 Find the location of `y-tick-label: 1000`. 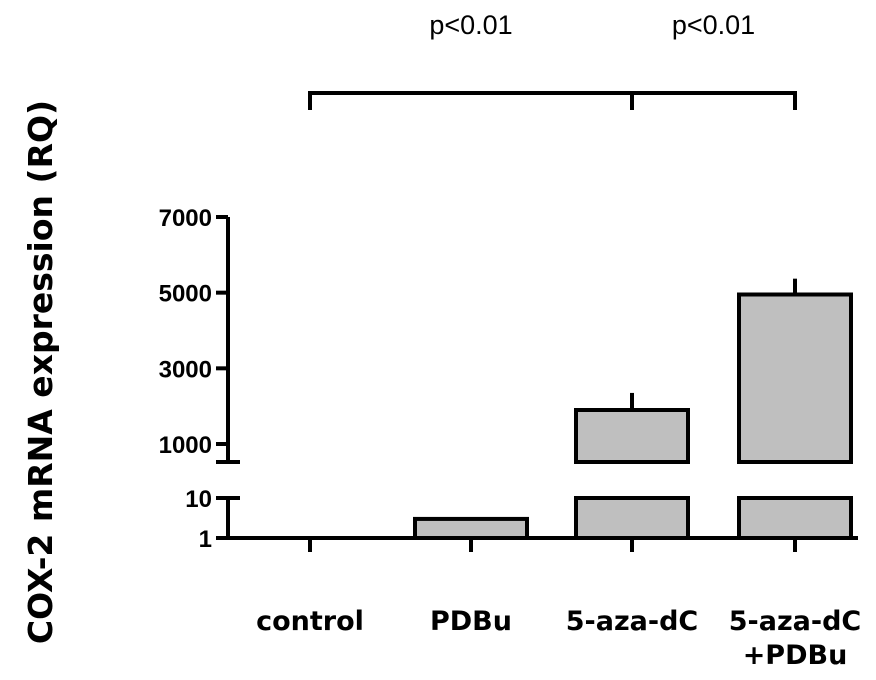

y-tick-label: 1000 is located at coordinates (185, 445).